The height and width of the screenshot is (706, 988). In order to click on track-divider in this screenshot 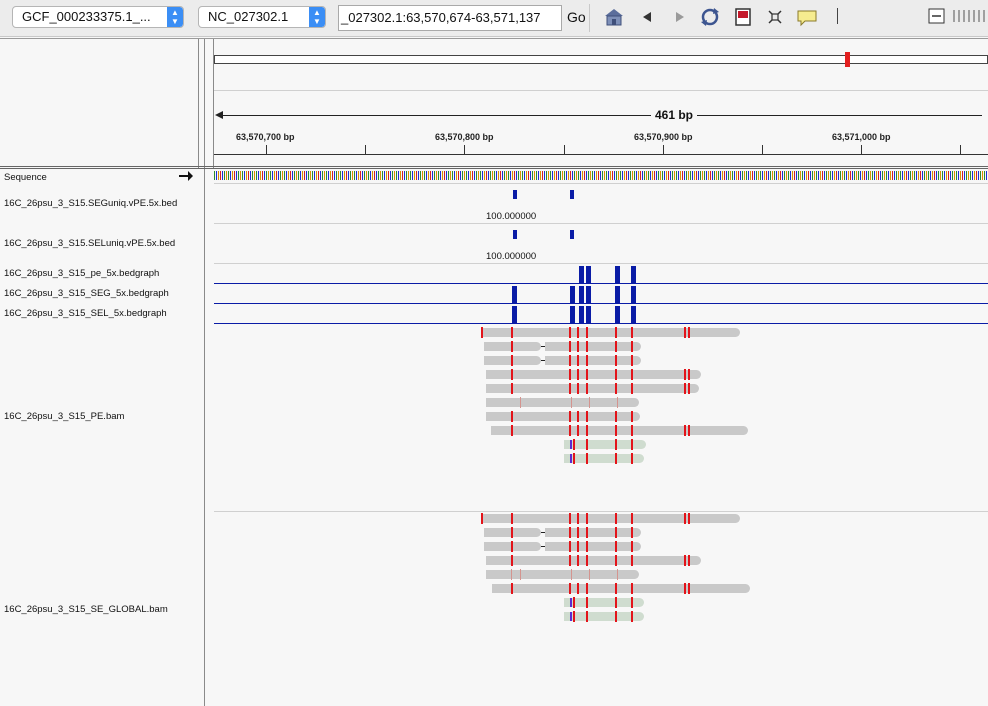, I will do `click(601, 511)`.